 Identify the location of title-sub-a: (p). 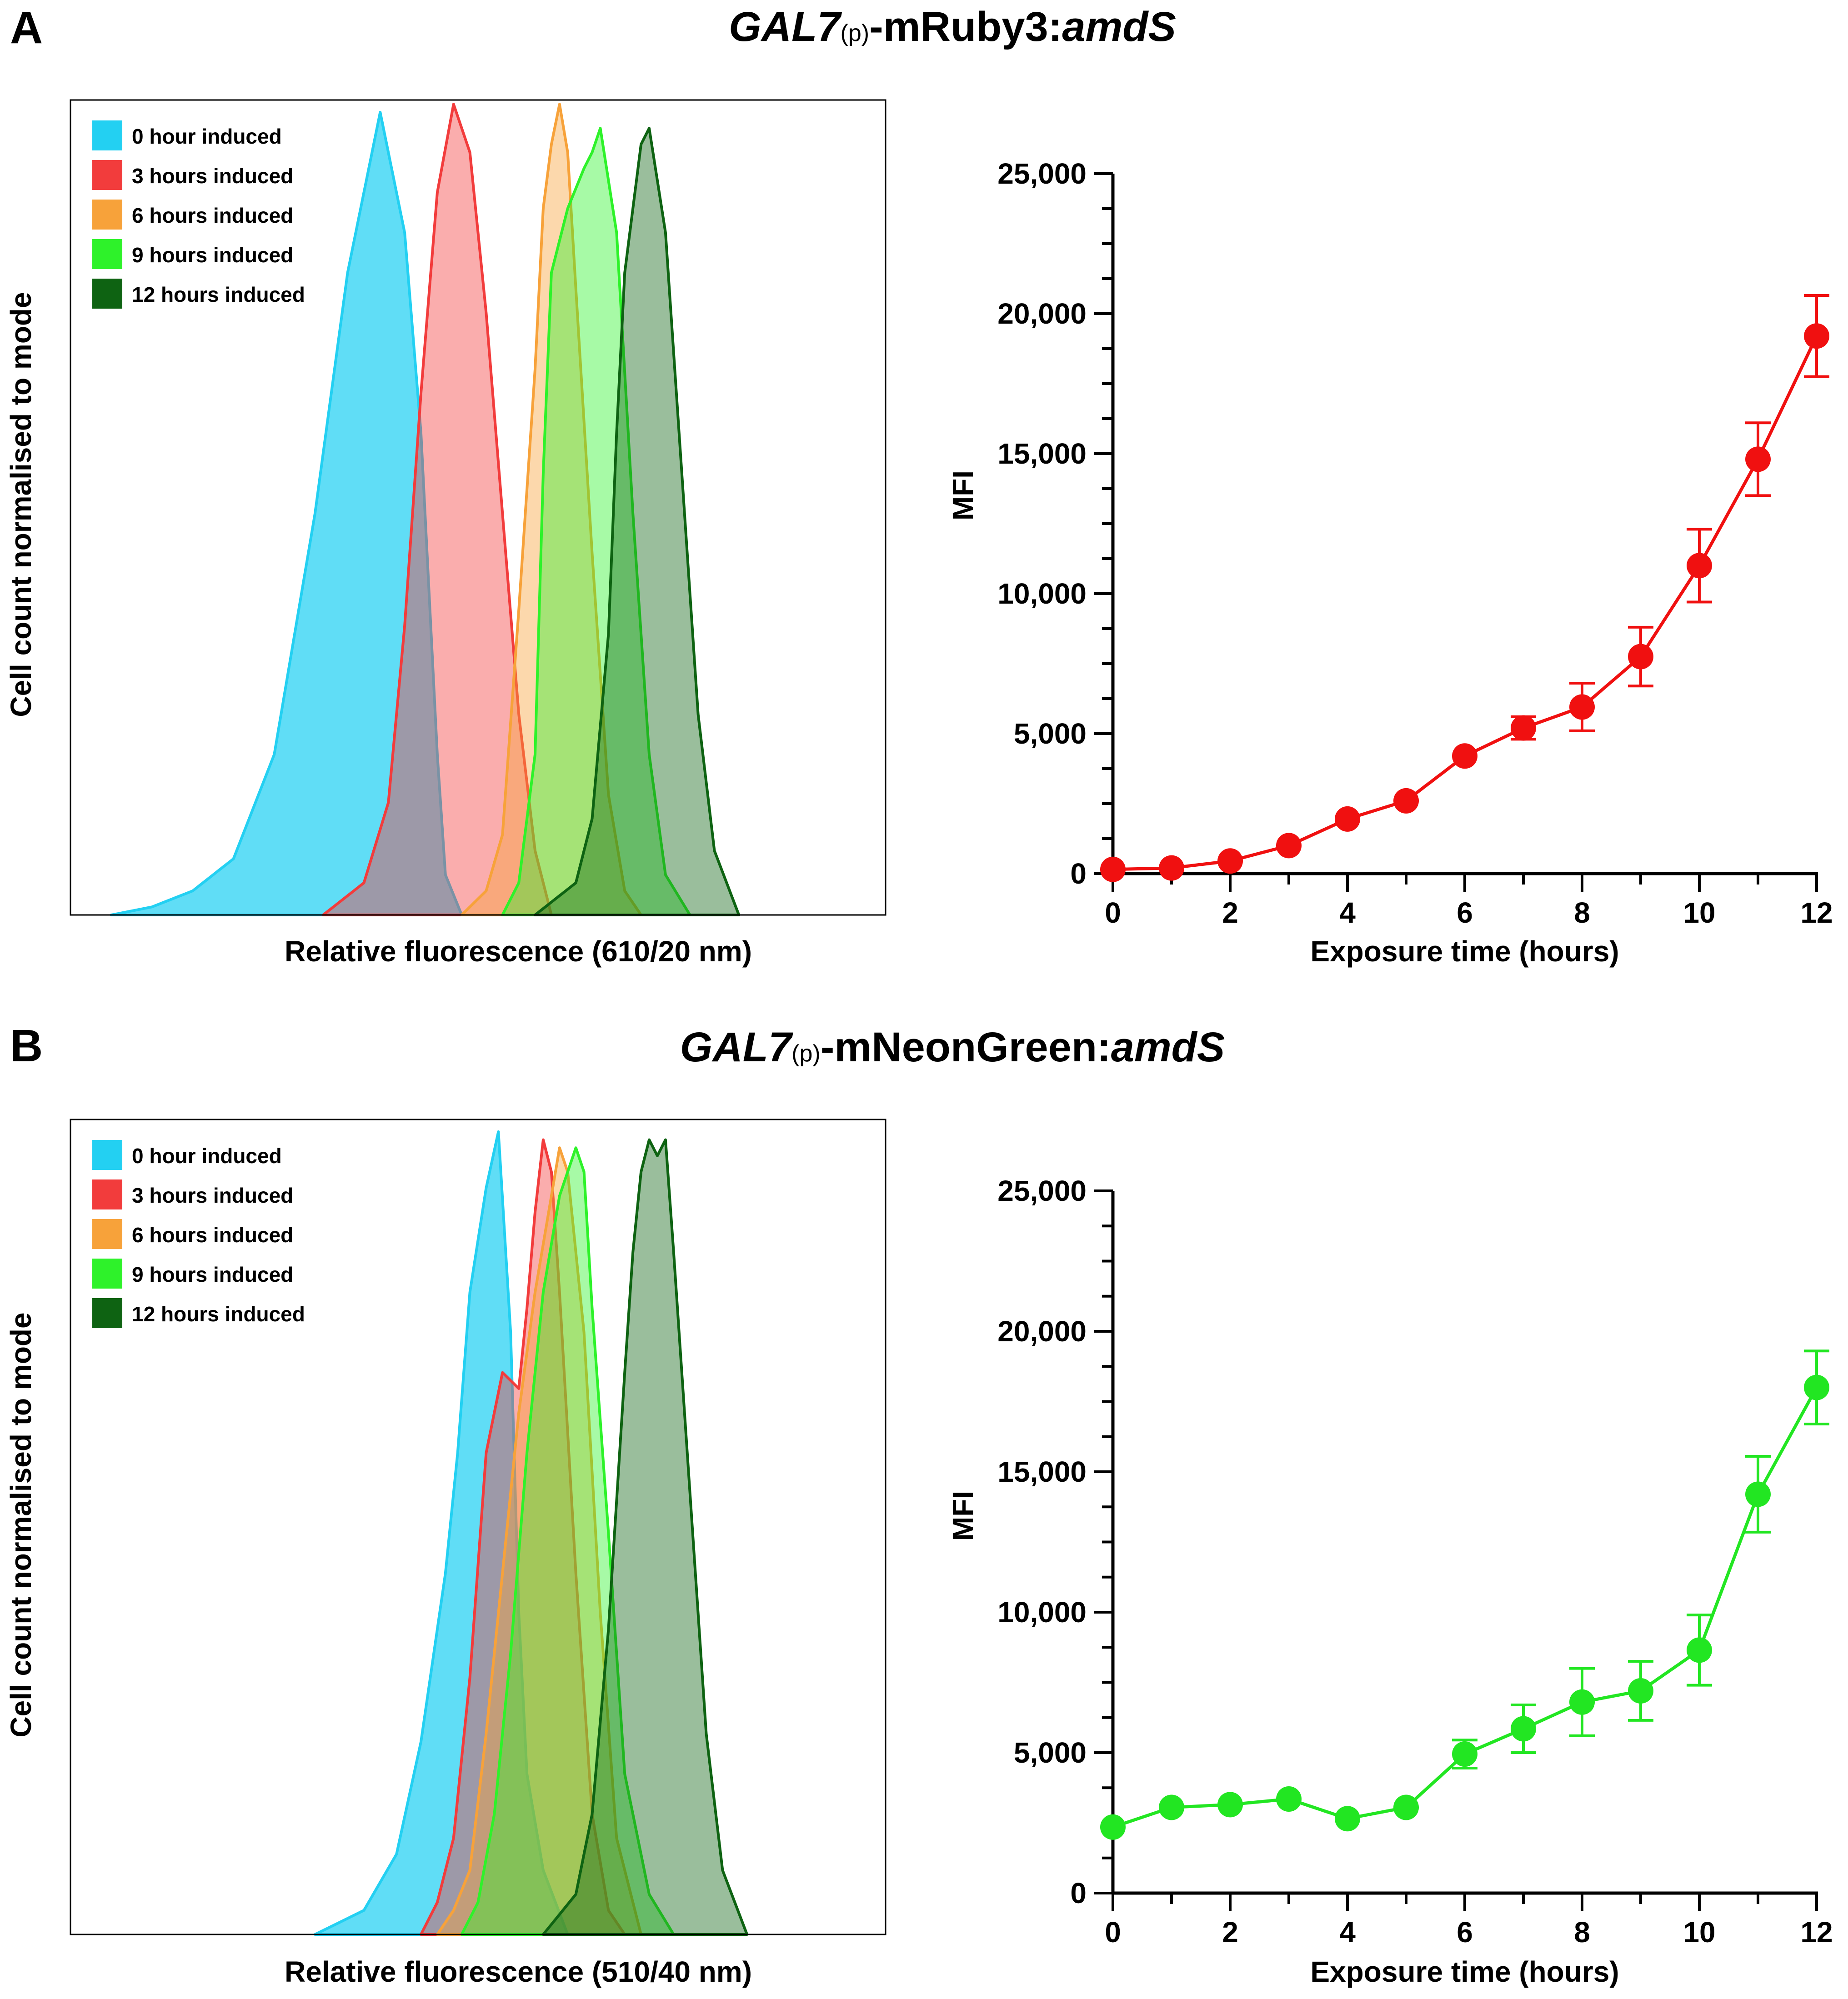
(856, 33).